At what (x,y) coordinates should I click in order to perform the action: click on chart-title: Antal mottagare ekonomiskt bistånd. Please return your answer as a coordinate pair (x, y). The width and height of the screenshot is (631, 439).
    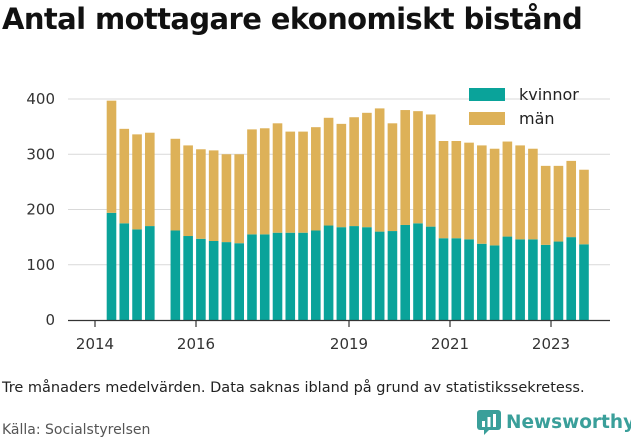
    Looking at the image, I should click on (292, 19).